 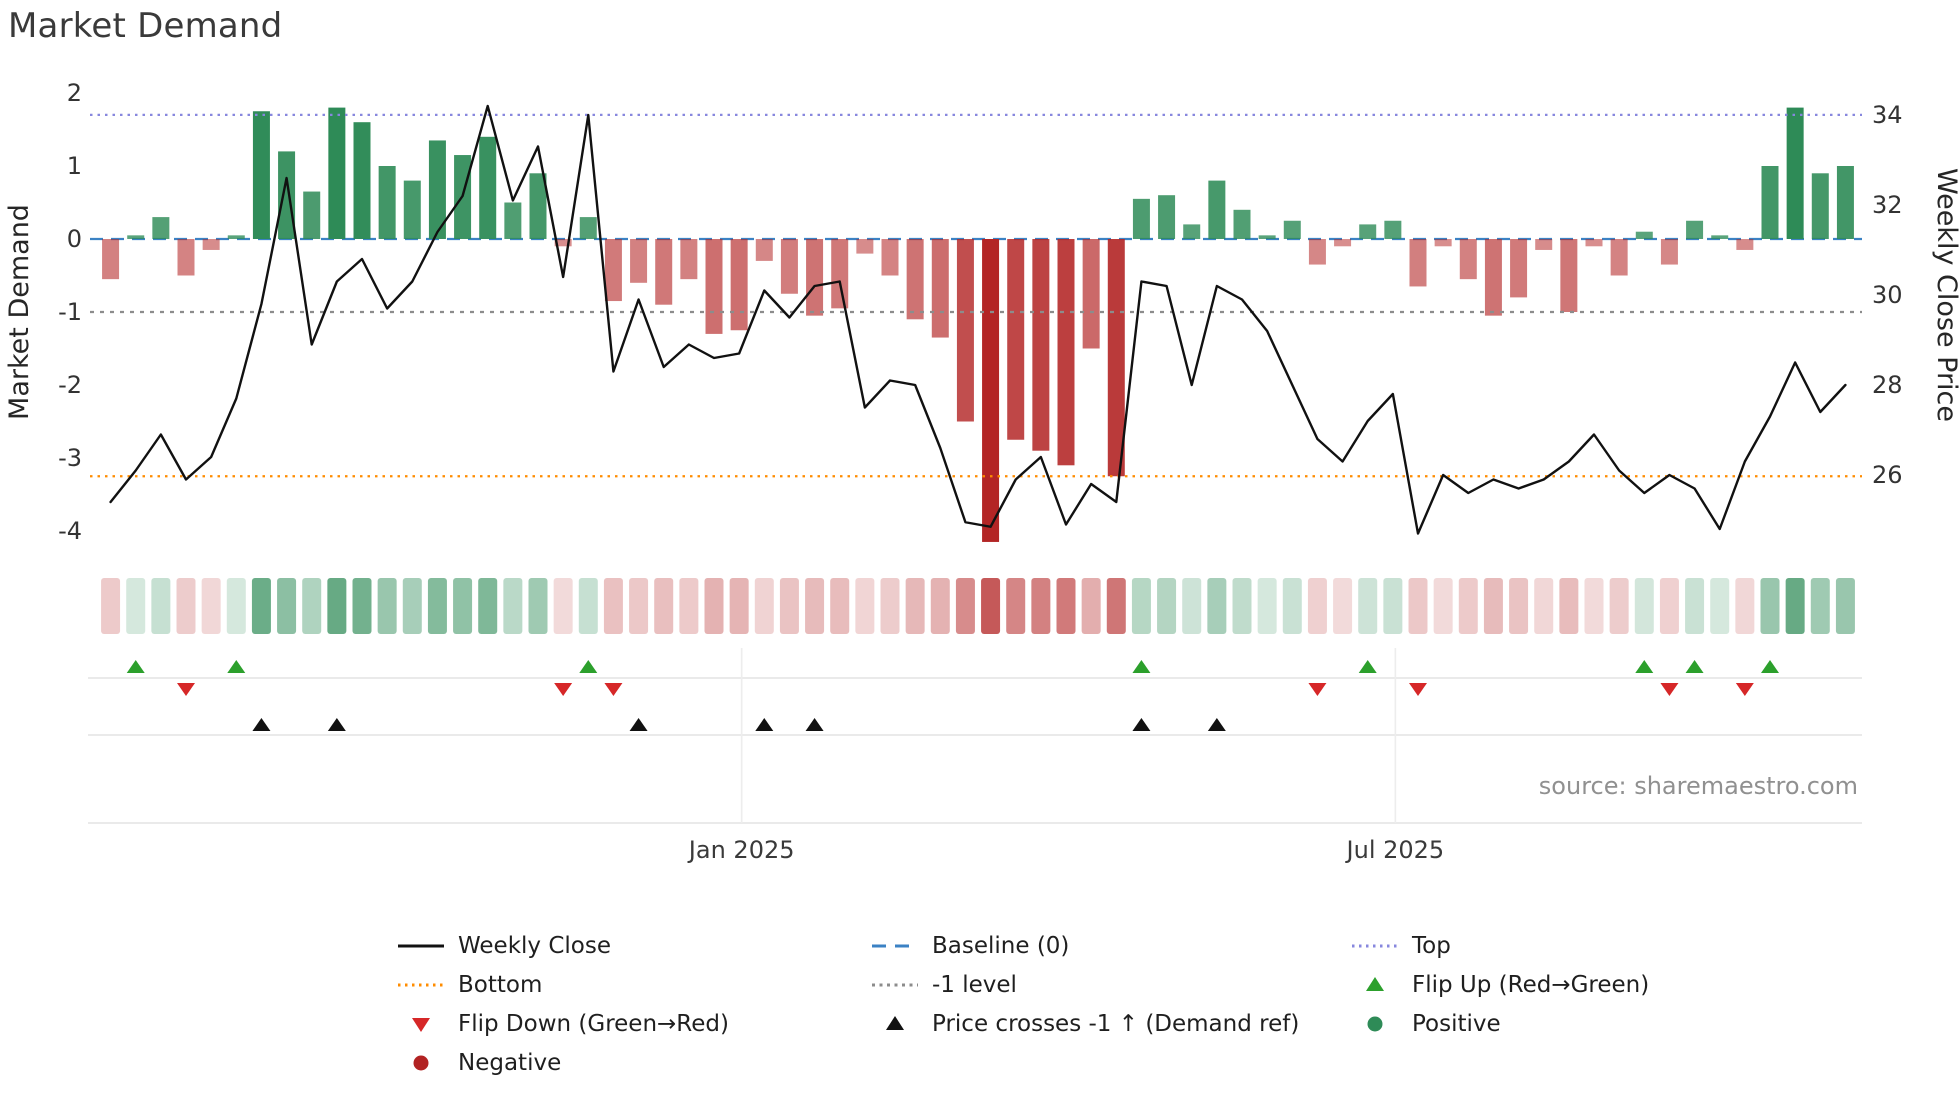 I want to click on legend-label: Positive, so click(x=1456, y=1023).